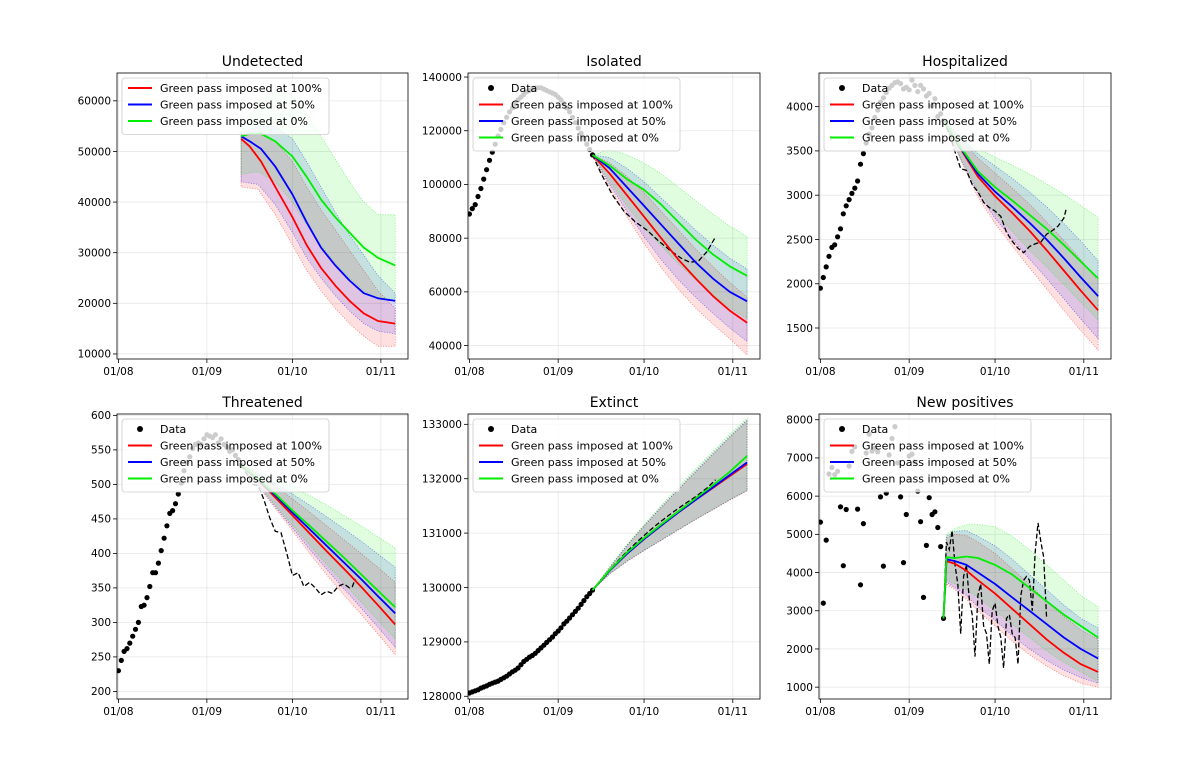 This screenshot has height=765, width=1196. What do you see at coordinates (799, 573) in the screenshot?
I see `new-positives-y-tick-label: 4000` at bounding box center [799, 573].